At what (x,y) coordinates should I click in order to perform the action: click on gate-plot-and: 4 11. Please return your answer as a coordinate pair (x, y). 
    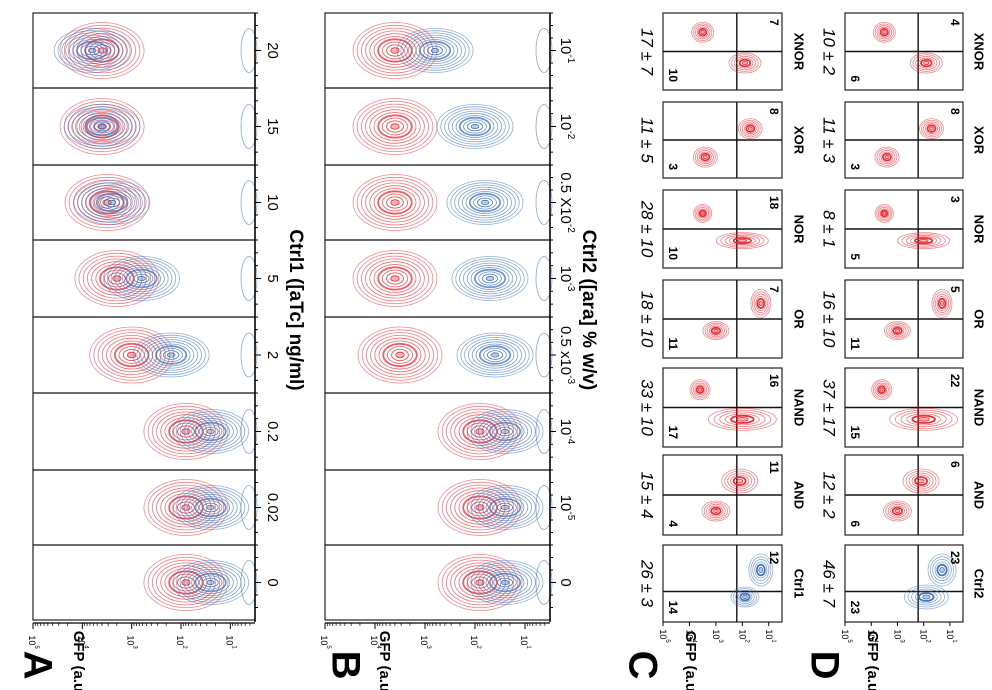
    Looking at the image, I should click on (722, 495).